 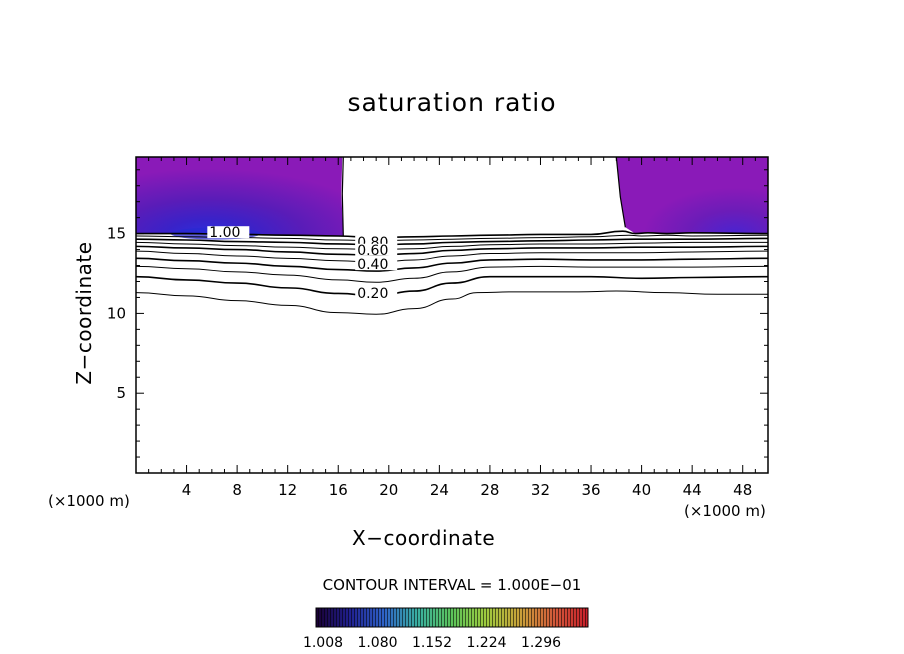 I want to click on x-tick-label: 28, so click(x=489, y=490).